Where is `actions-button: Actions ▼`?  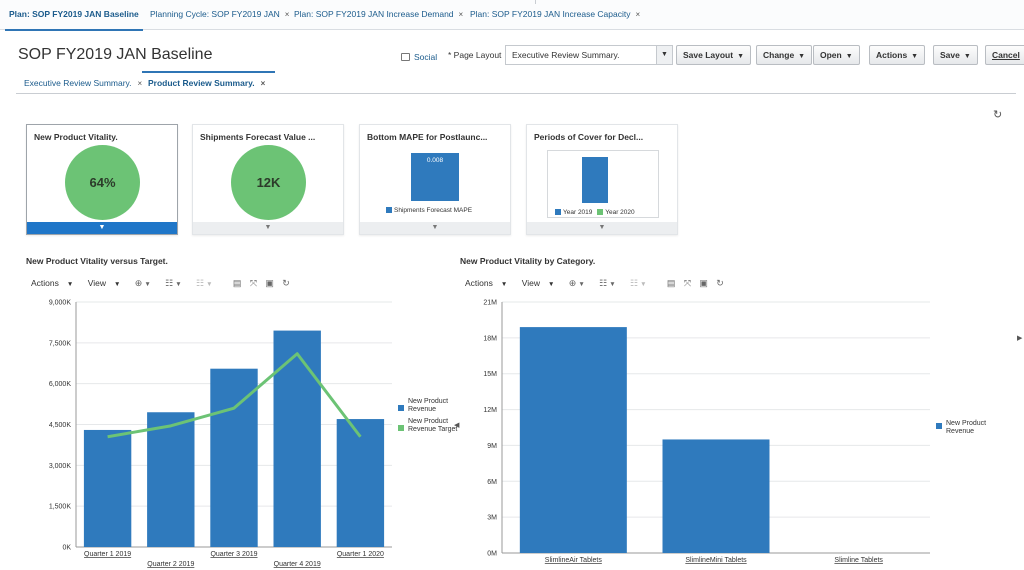 actions-button: Actions ▼ is located at coordinates (897, 55).